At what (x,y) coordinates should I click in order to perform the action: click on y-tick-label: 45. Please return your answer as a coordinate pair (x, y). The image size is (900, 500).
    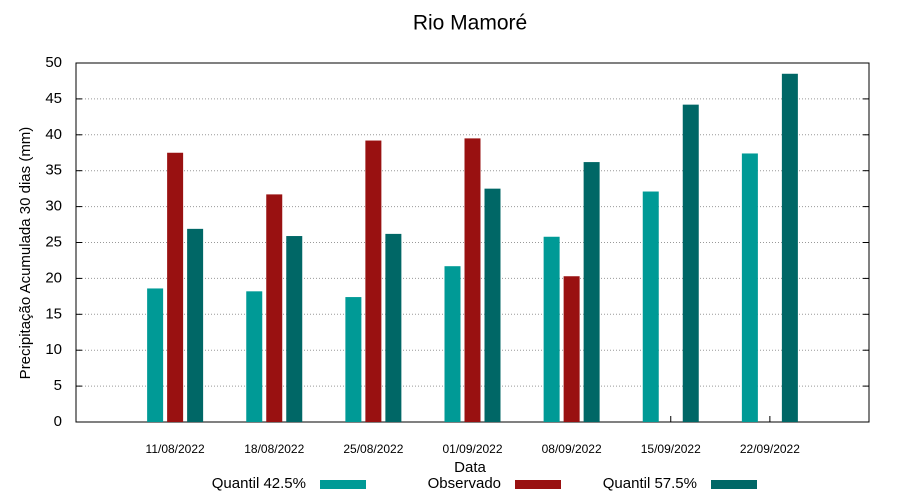
    Looking at the image, I should click on (53, 98).